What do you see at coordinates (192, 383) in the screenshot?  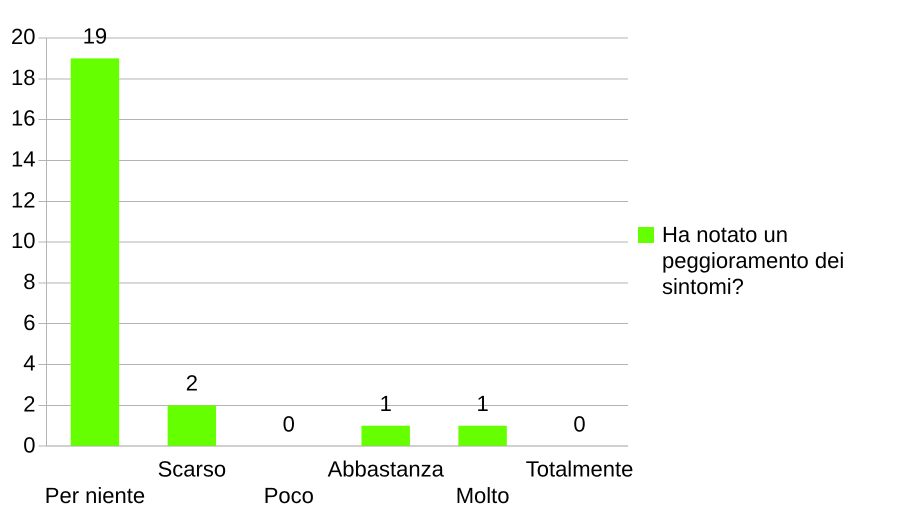 I see `data-label: 2` at bounding box center [192, 383].